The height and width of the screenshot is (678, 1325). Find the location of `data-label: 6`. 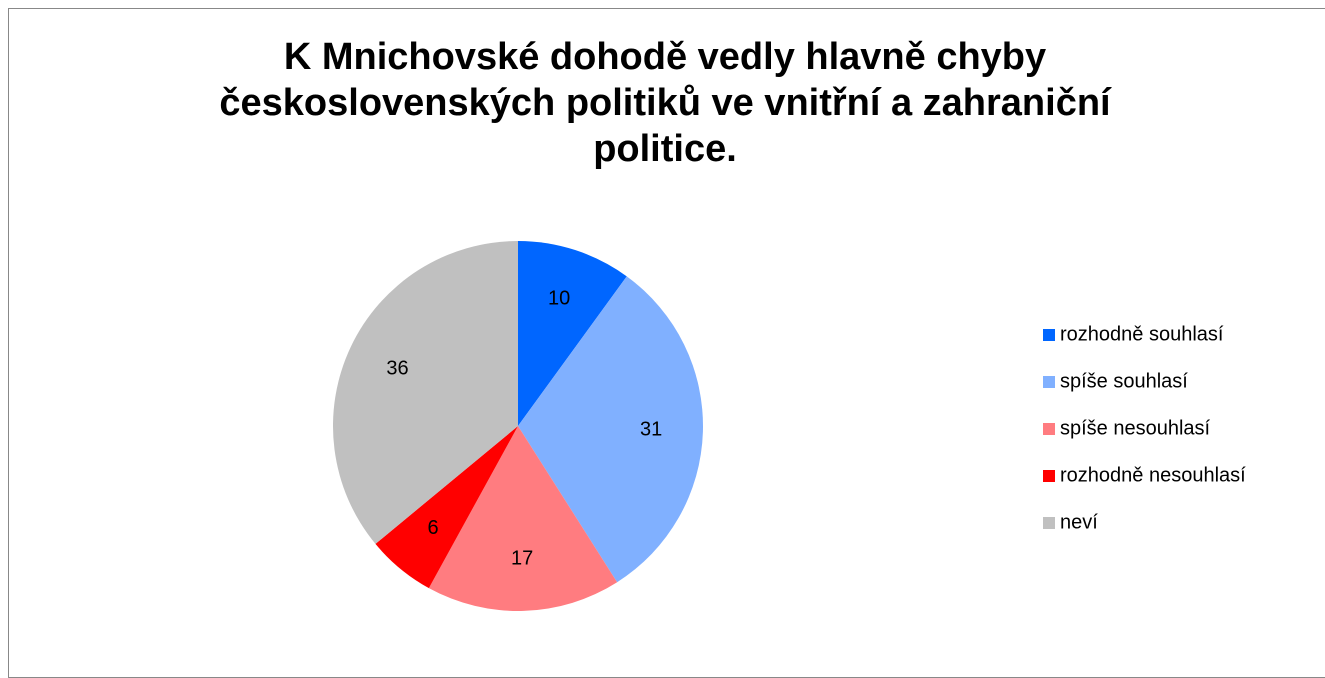

data-label: 6 is located at coordinates (433, 528).